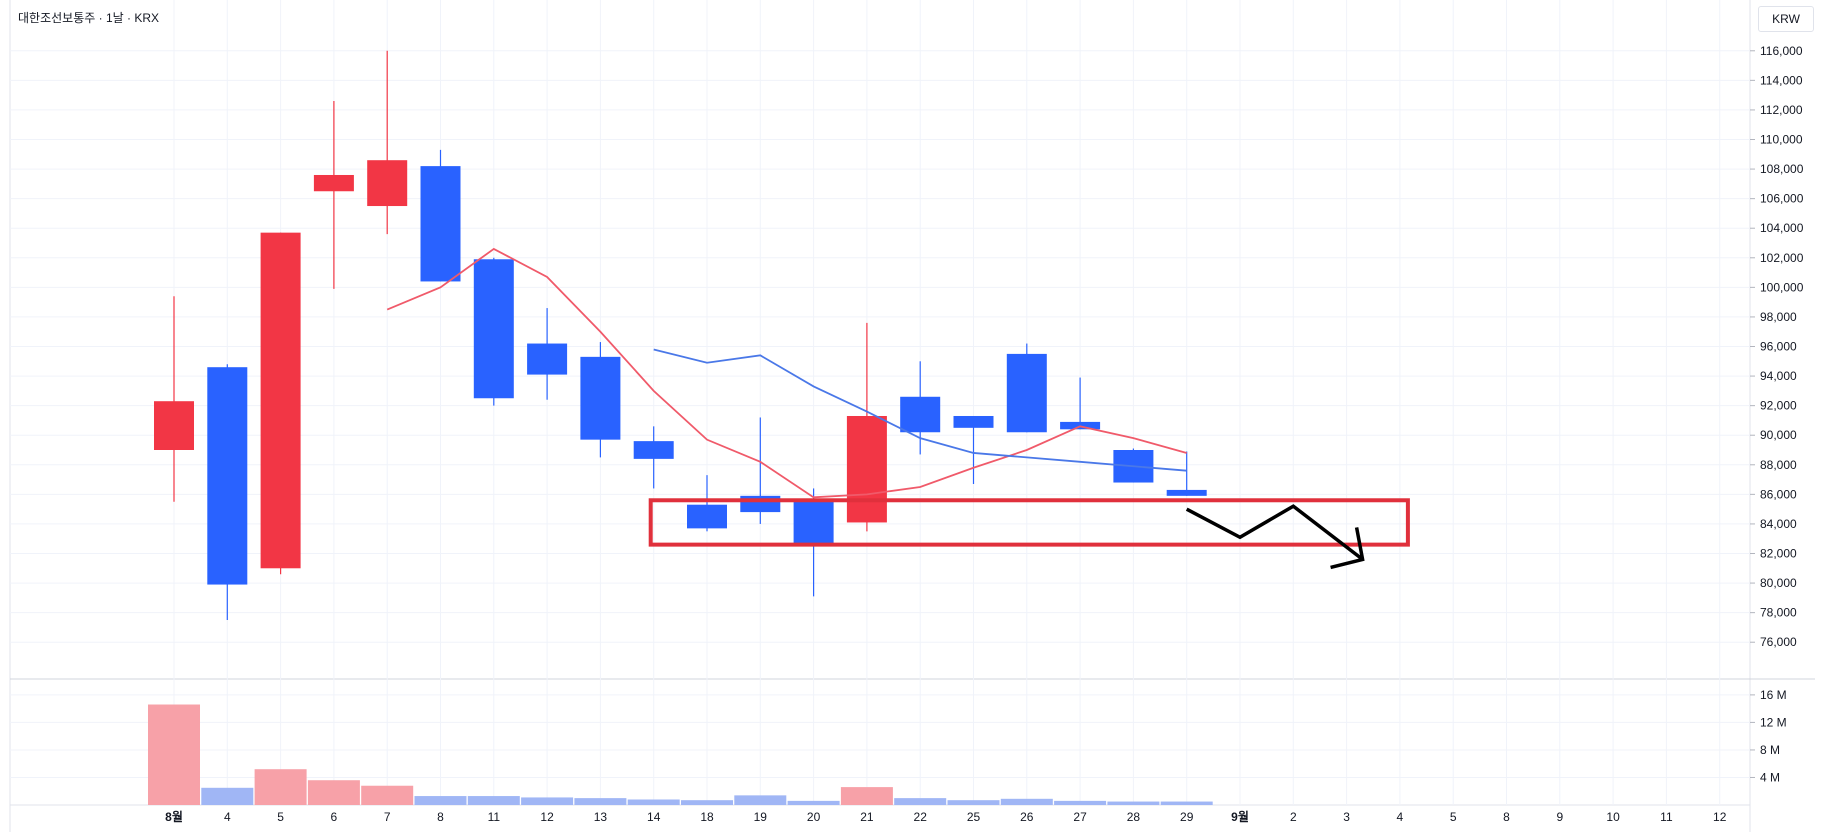 This screenshot has width=1827, height=836. I want to click on time-tick-label: 7, so click(387, 817).